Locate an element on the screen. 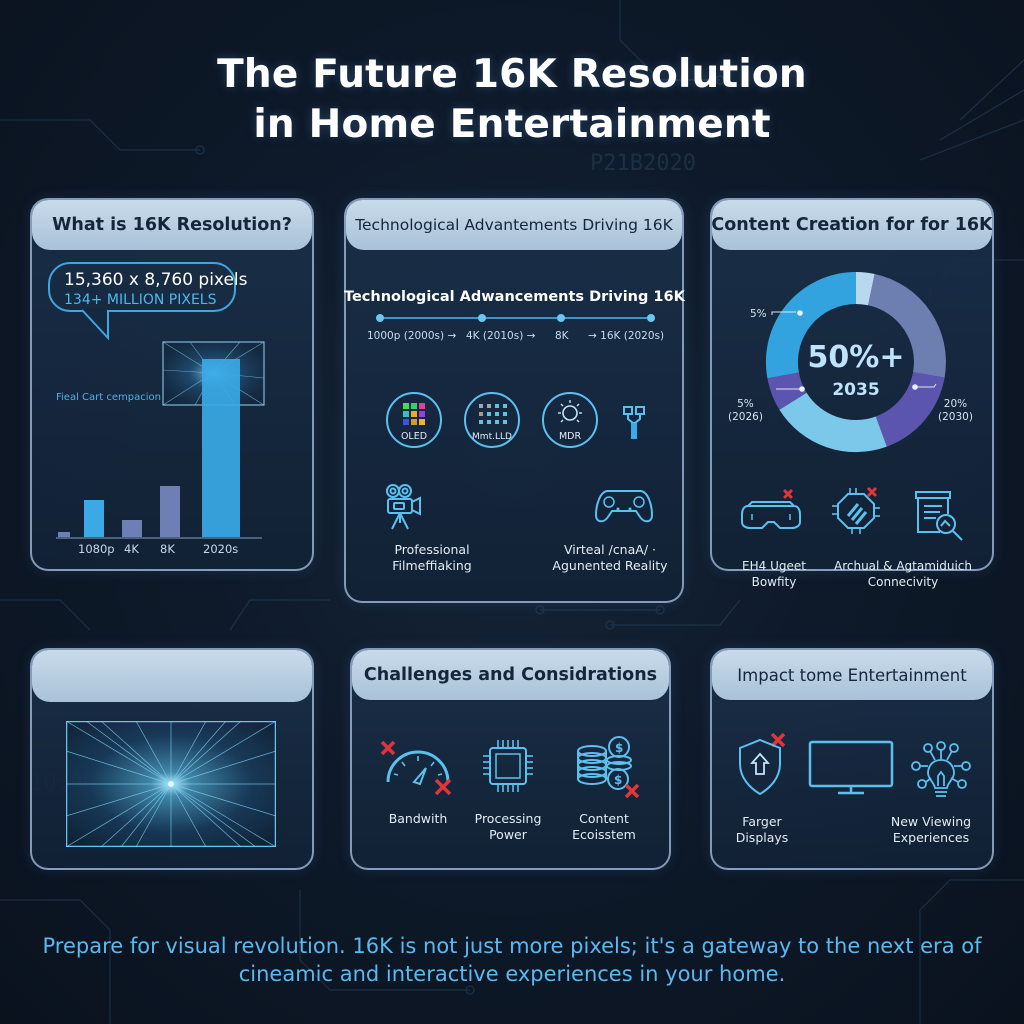  donut-label-5pct-2026: 5% (2026) is located at coordinates (745, 410).